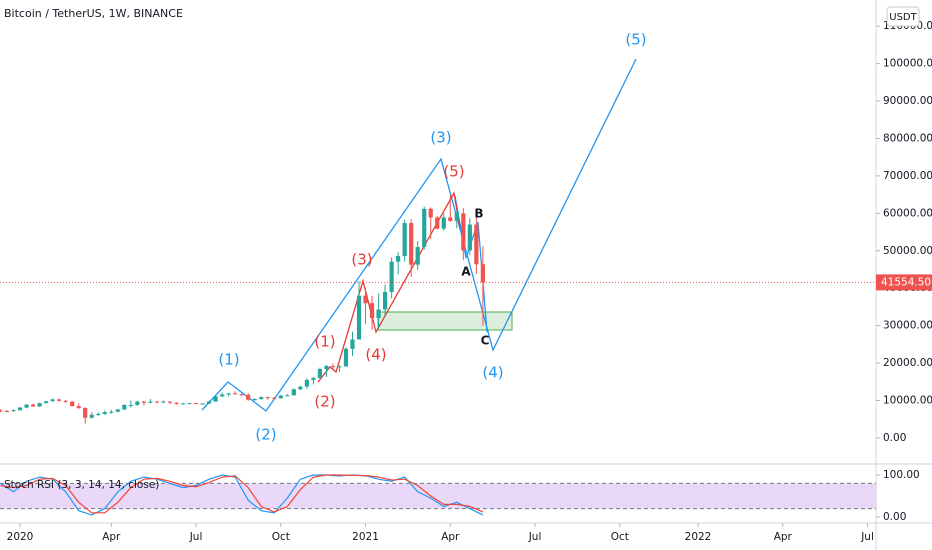 The height and width of the screenshot is (550, 932). I want to click on y-tick-label: 10000.00, so click(907, 400).